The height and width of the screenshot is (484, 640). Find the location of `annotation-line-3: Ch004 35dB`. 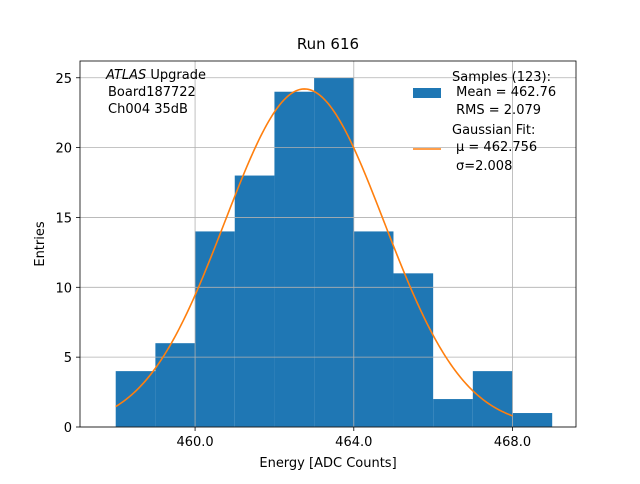

annotation-line-3: Ch004 35dB is located at coordinates (148, 109).